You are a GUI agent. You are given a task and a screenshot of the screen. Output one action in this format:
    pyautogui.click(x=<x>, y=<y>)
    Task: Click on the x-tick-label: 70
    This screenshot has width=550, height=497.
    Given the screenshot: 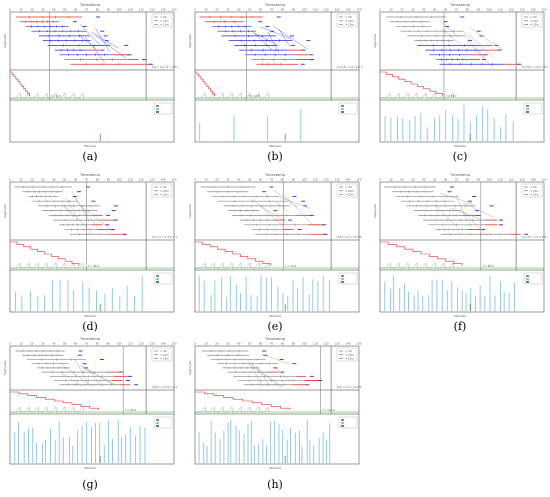 What is the action you would take?
    pyautogui.click(x=87, y=344)
    